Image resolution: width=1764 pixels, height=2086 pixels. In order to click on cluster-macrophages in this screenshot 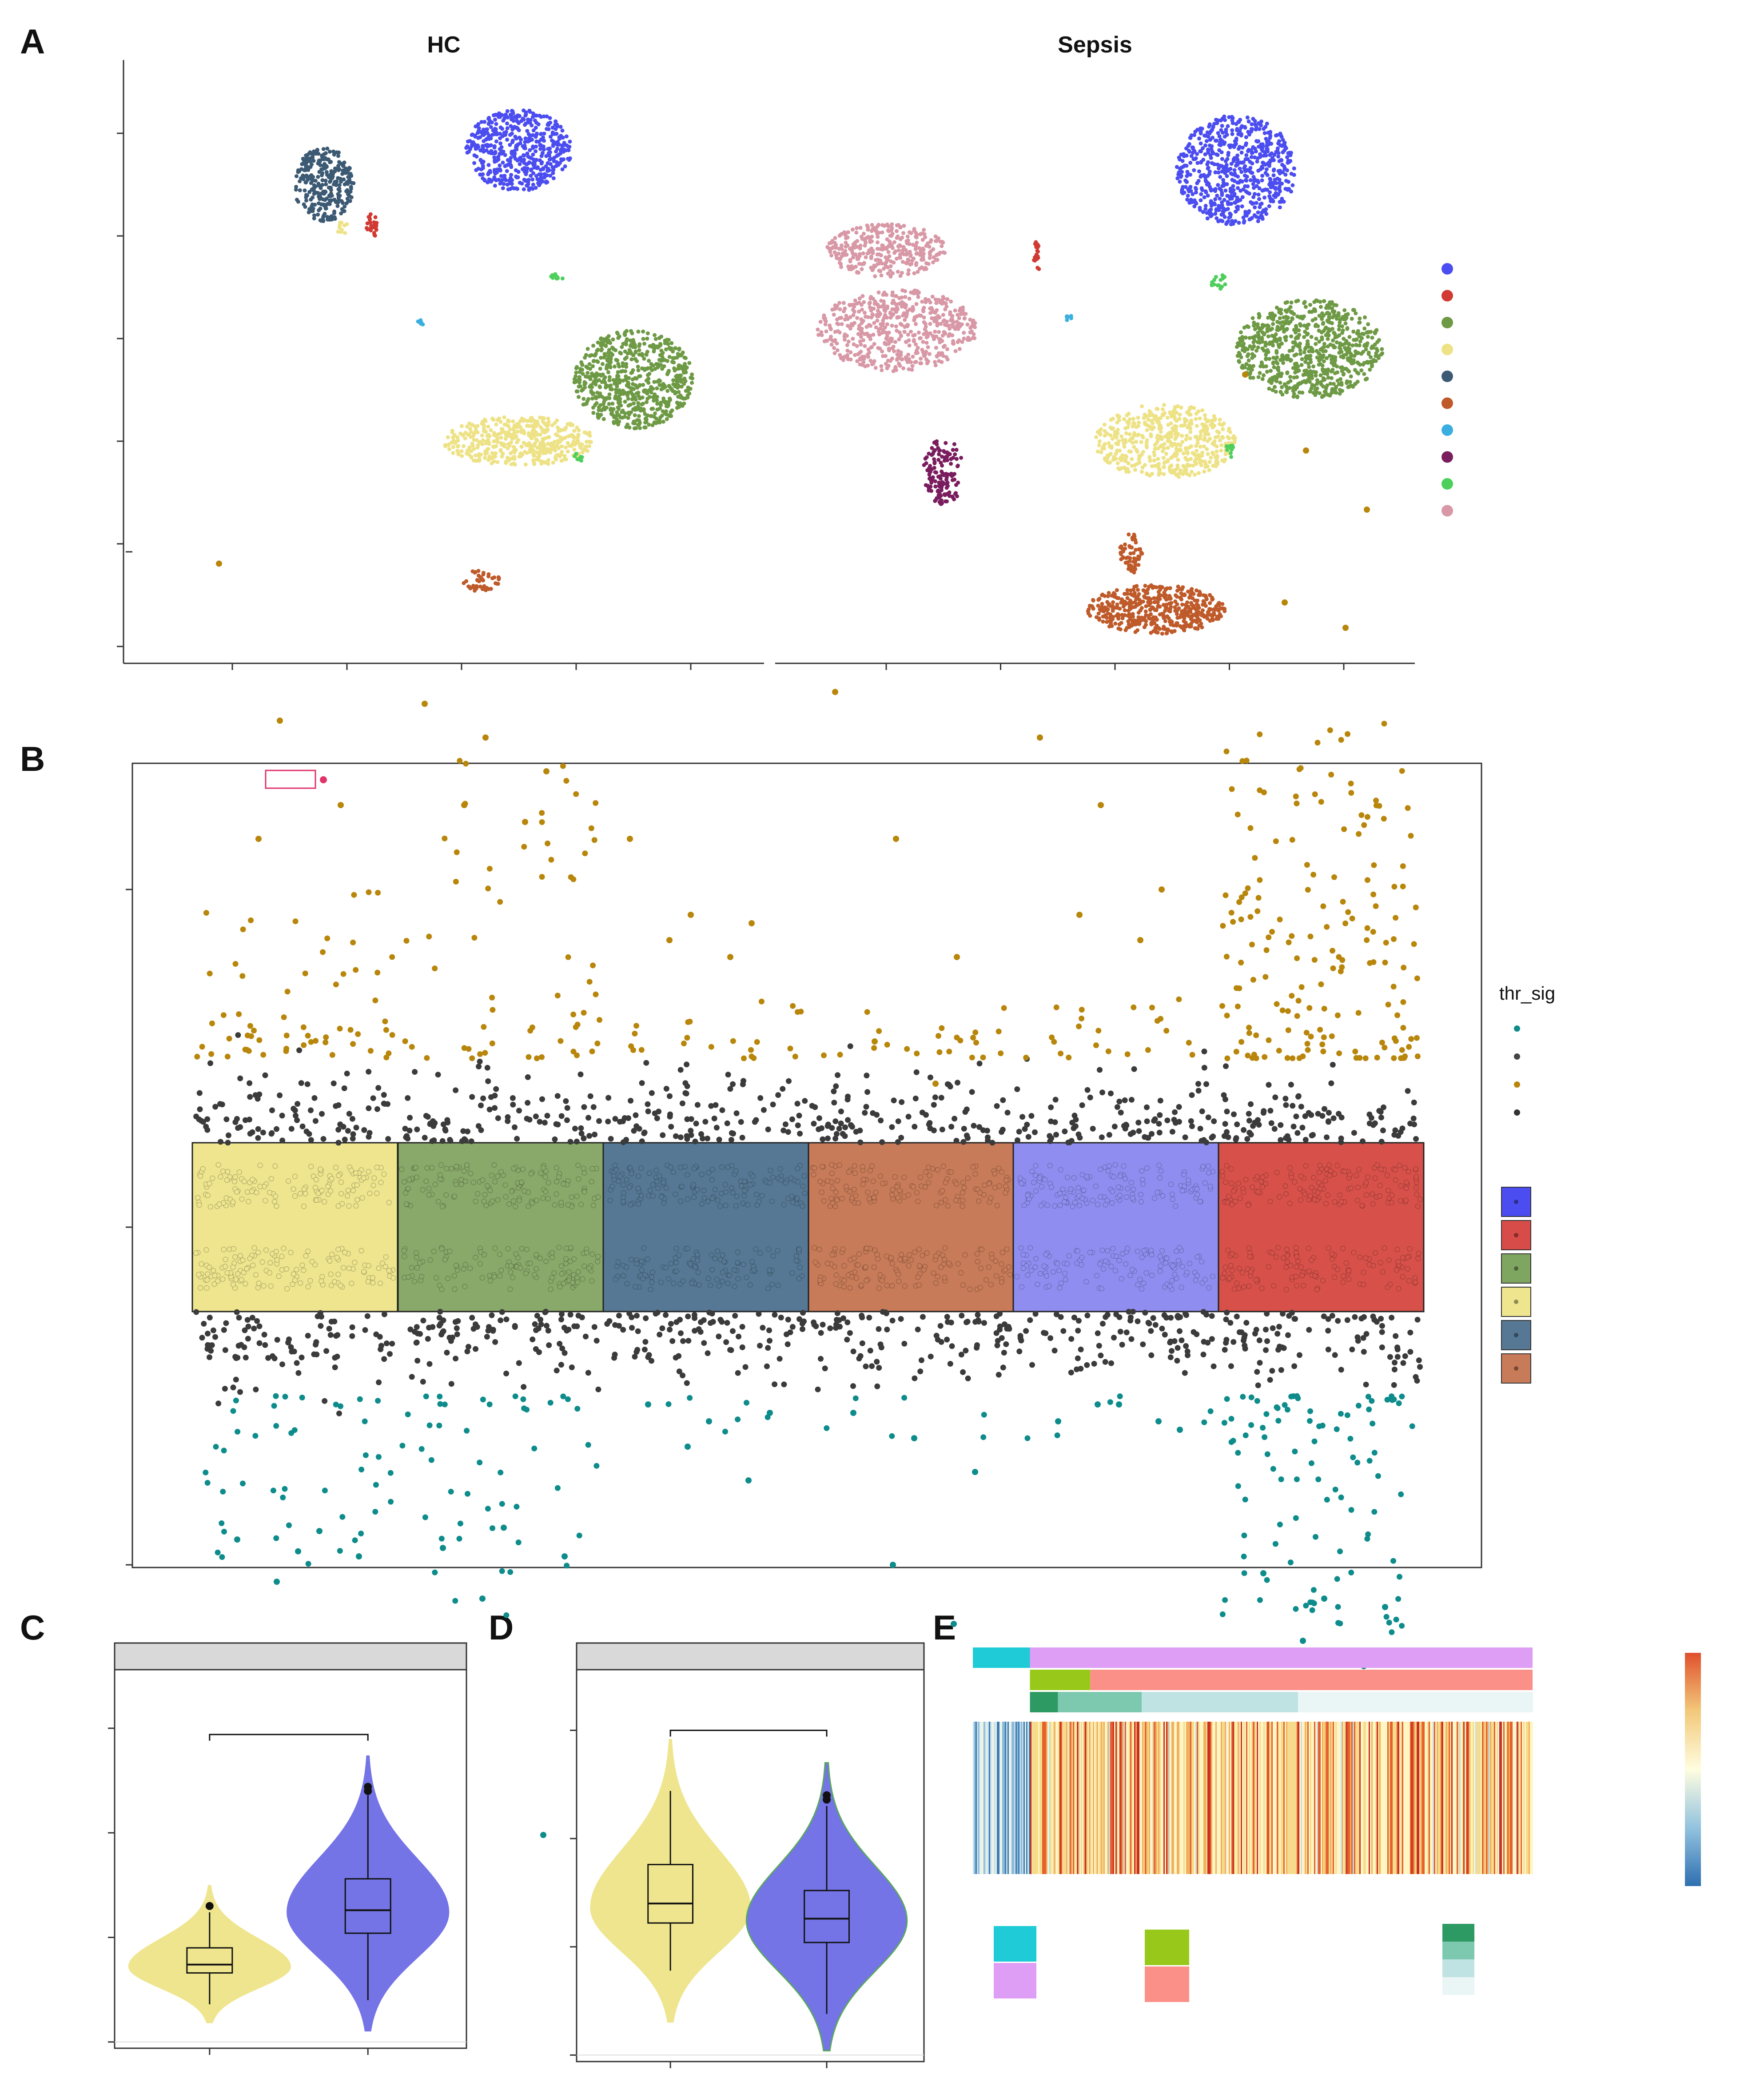, I will do `click(886, 250)`.